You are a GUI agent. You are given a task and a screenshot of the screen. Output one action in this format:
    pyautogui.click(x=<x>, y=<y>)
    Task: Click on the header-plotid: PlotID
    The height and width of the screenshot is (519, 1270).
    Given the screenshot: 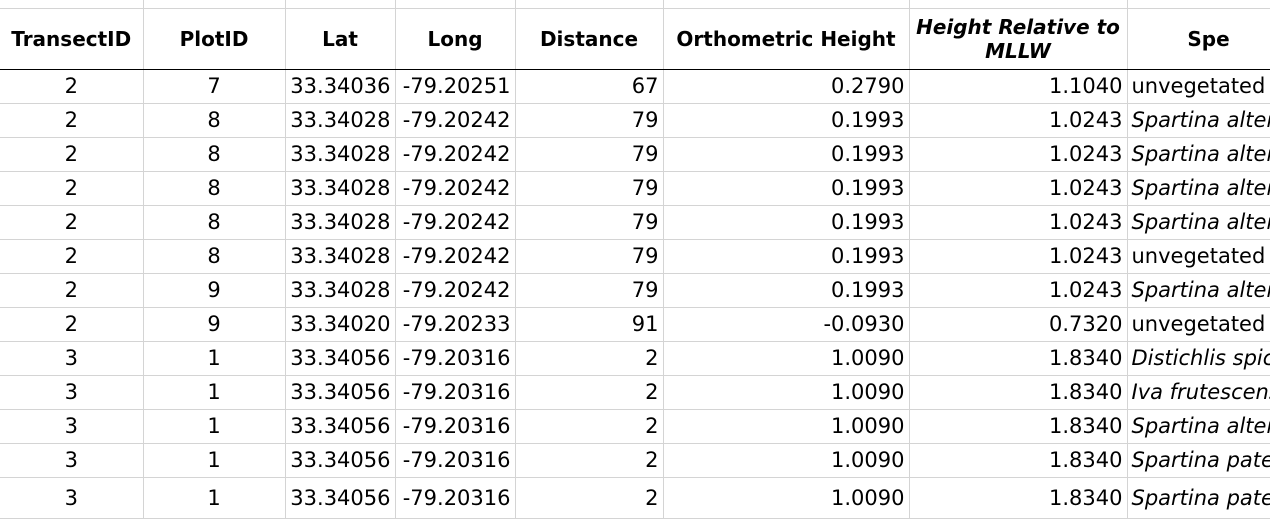 What is the action you would take?
    pyautogui.click(x=214, y=39)
    